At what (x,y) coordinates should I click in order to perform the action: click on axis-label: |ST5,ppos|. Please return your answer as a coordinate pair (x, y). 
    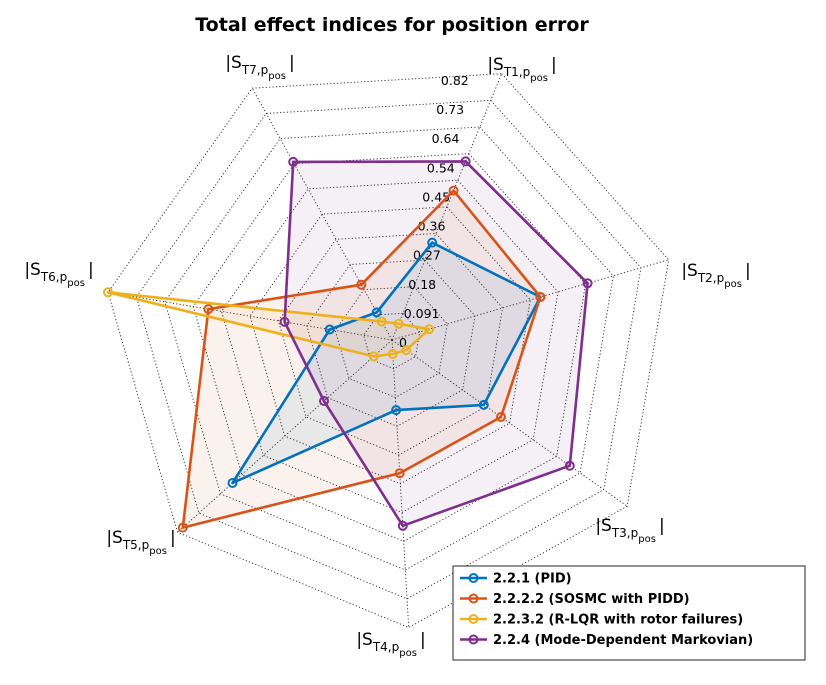
    Looking at the image, I should click on (140, 542).